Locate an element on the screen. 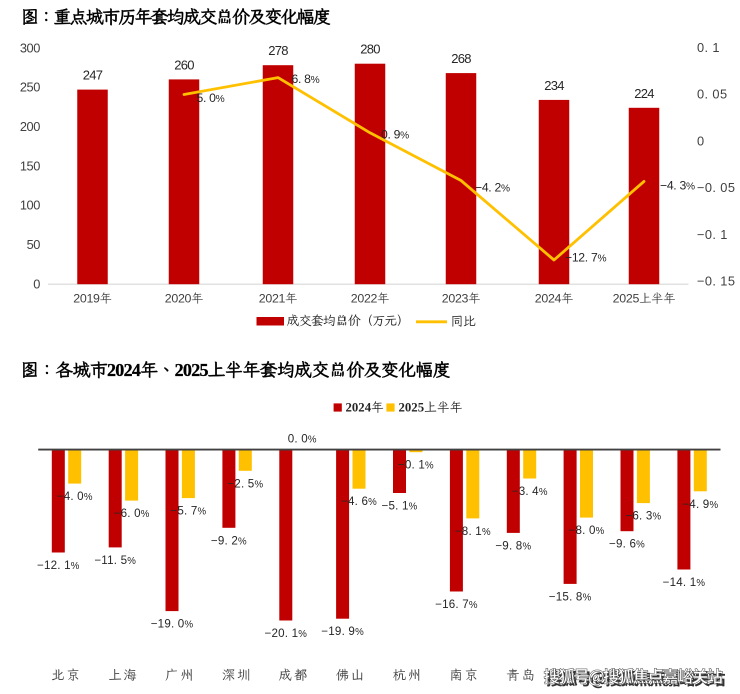 The height and width of the screenshot is (694, 740). svg-text: 广州 is located at coordinates (180, 675).